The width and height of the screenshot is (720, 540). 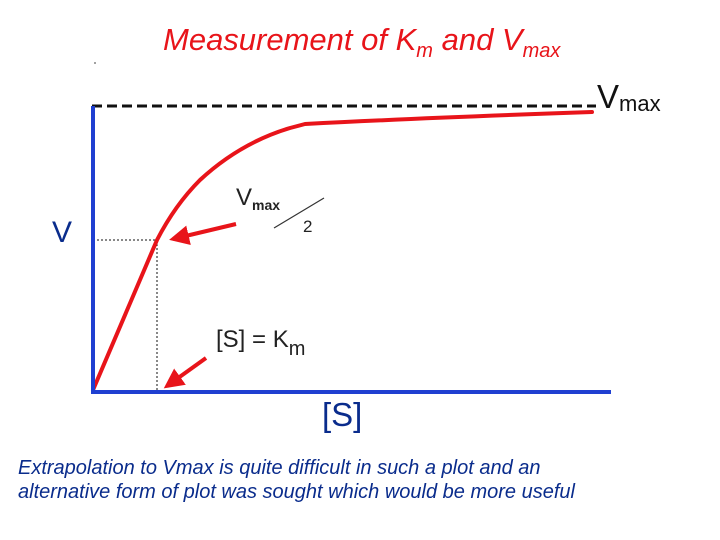 I want to click on title-subscript-m: m, so click(x=424, y=51).